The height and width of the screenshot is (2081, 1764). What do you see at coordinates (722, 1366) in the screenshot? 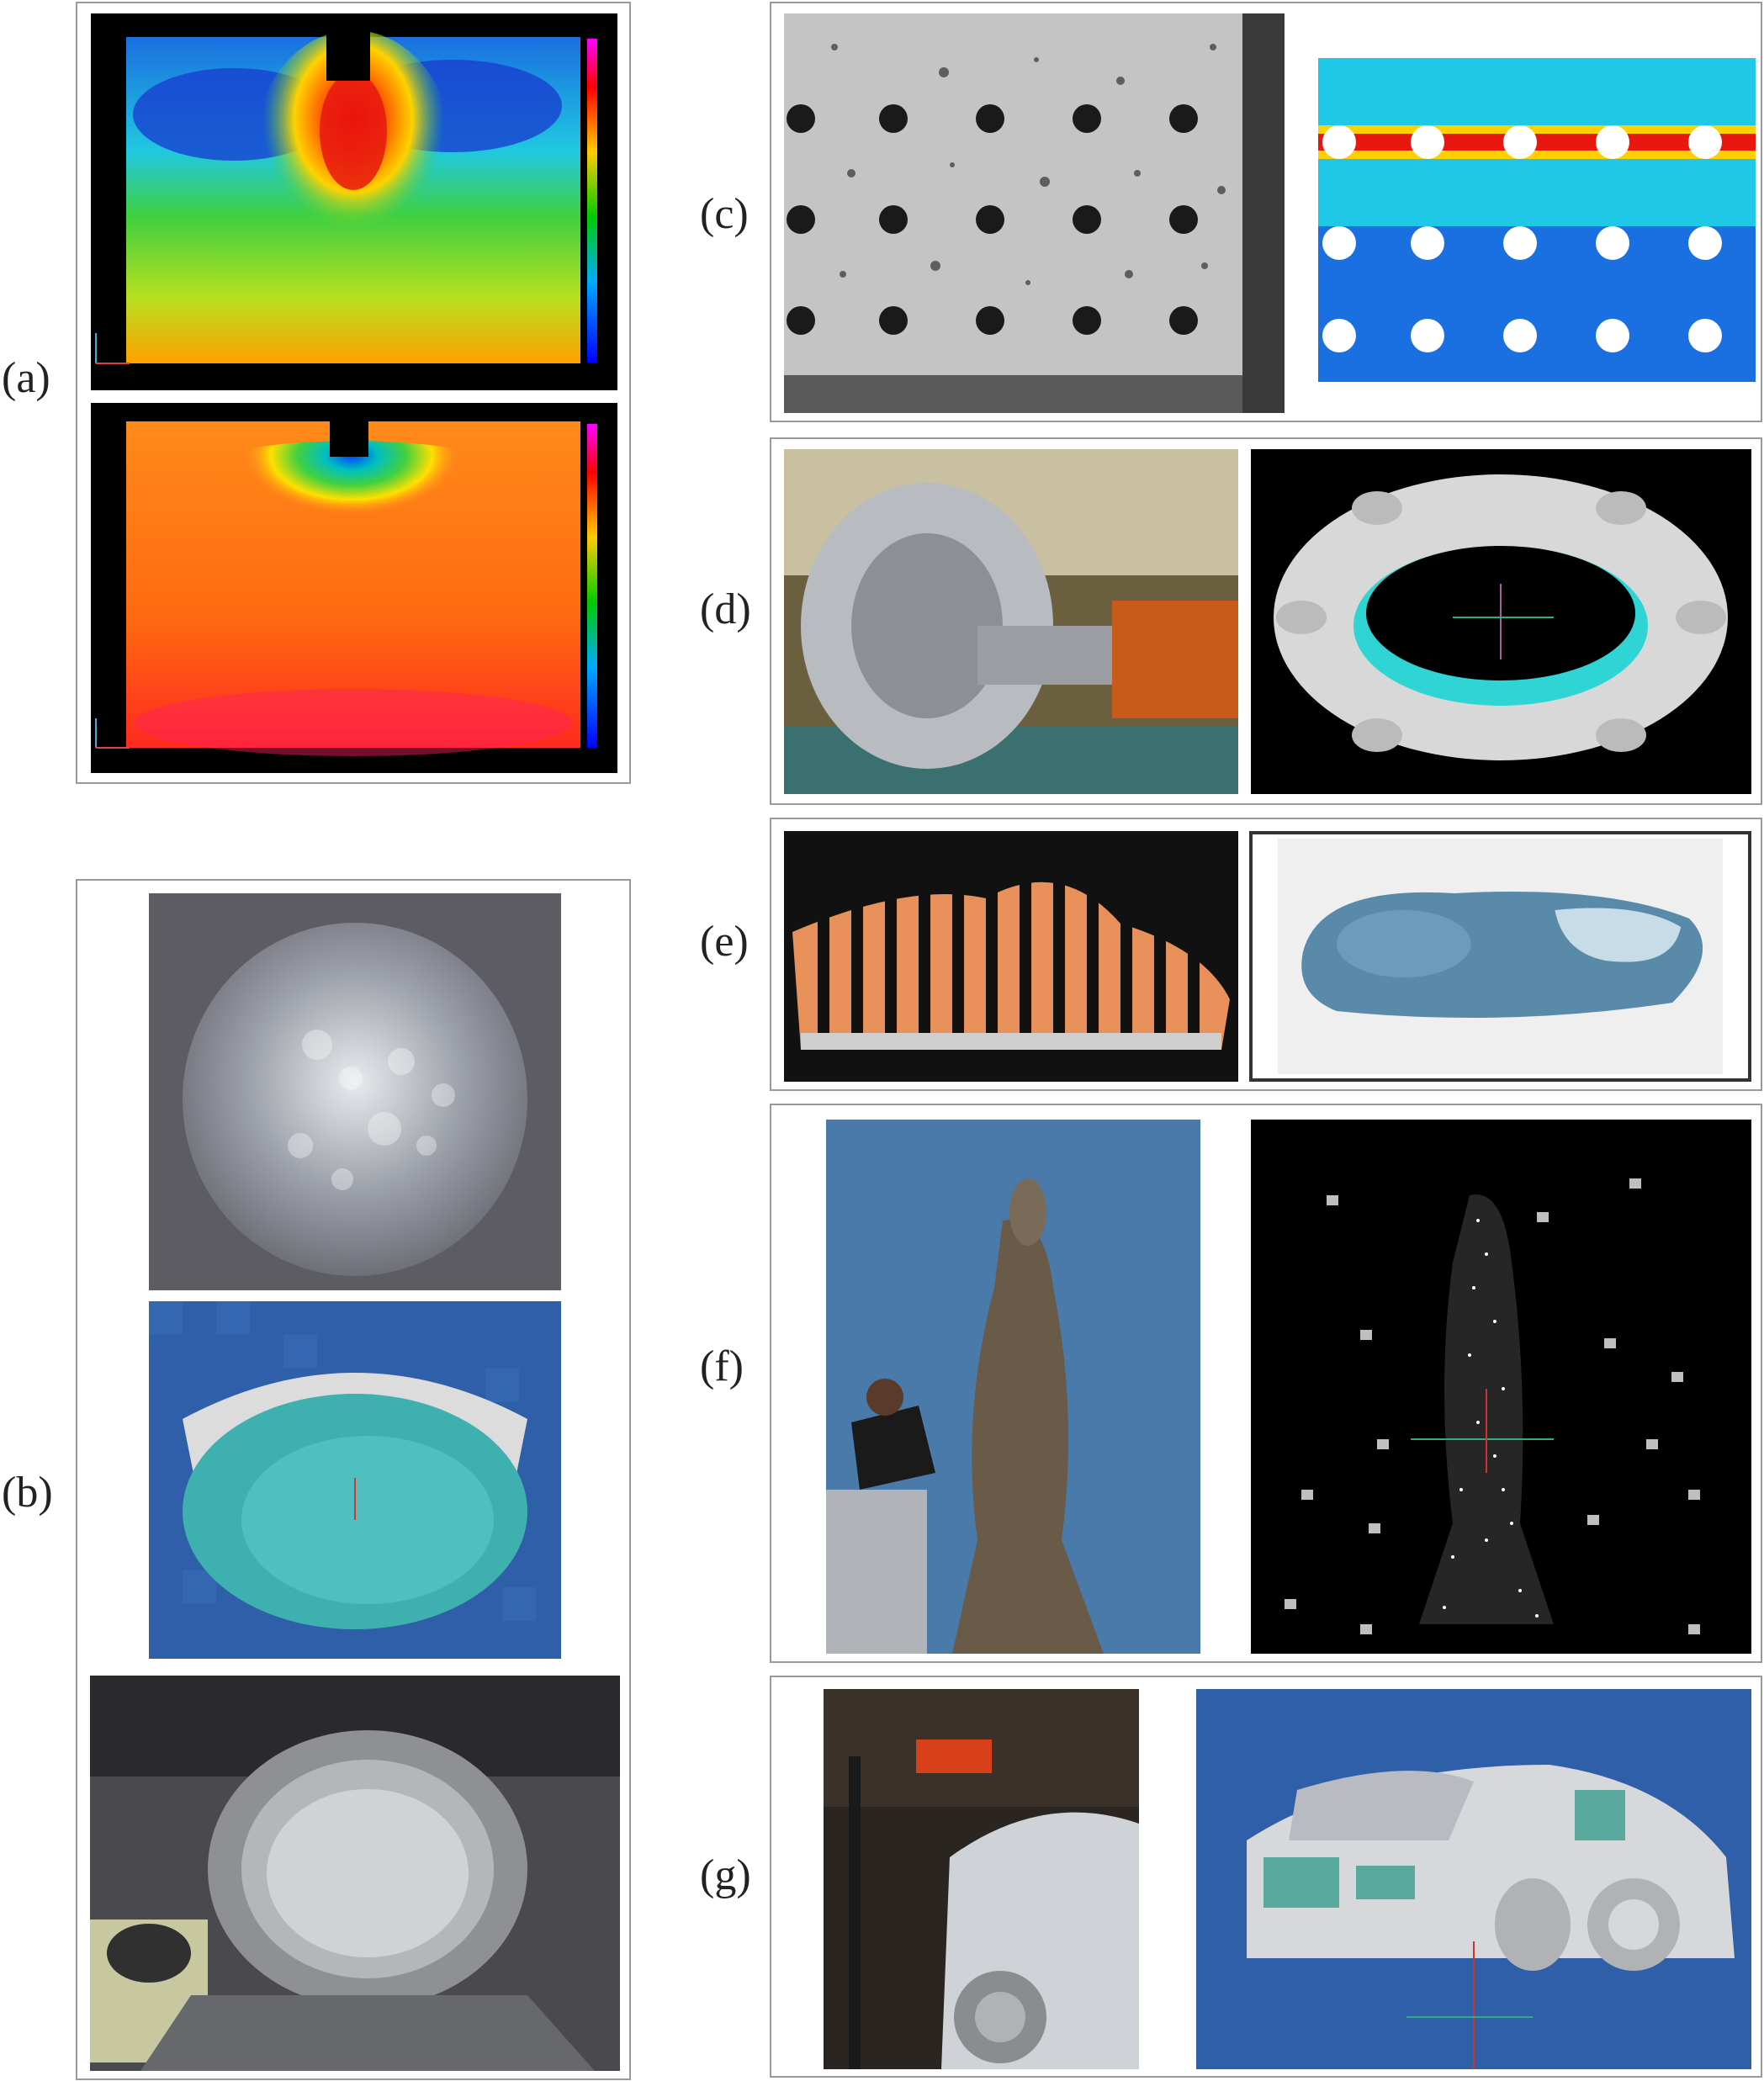
I see `panel-label-f: (f)` at bounding box center [722, 1366].